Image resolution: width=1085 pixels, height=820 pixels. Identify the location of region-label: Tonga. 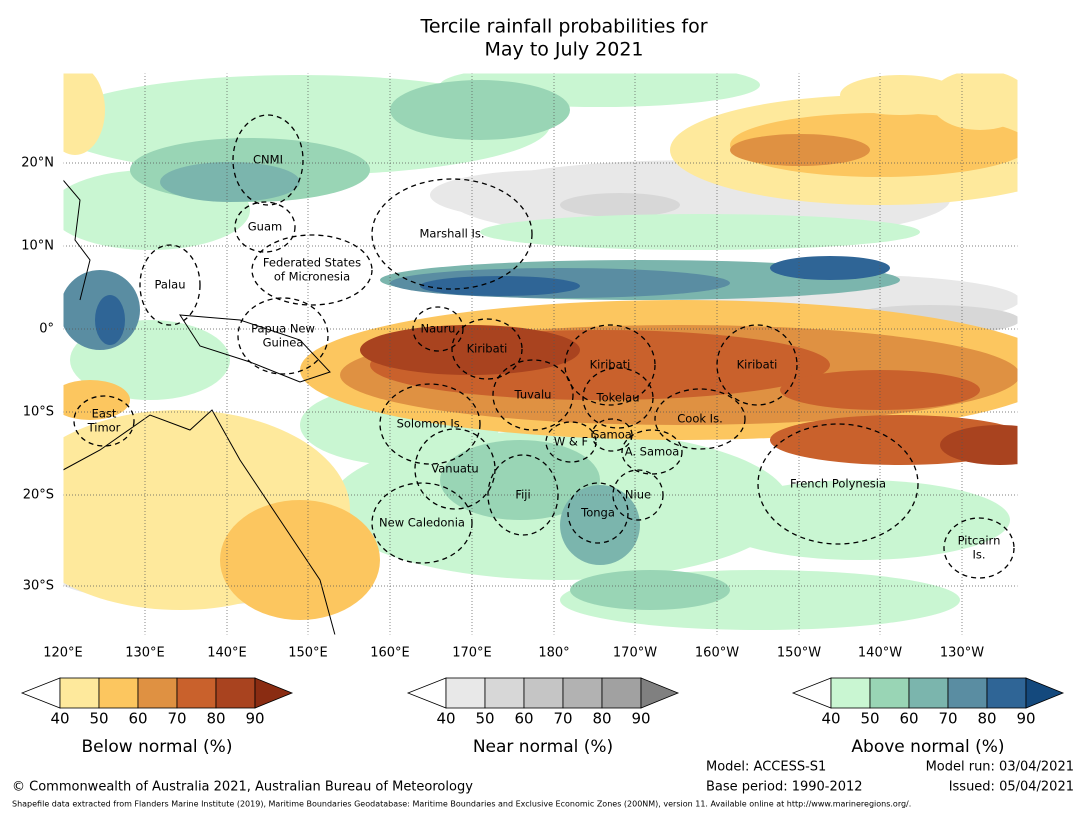
(597, 513).